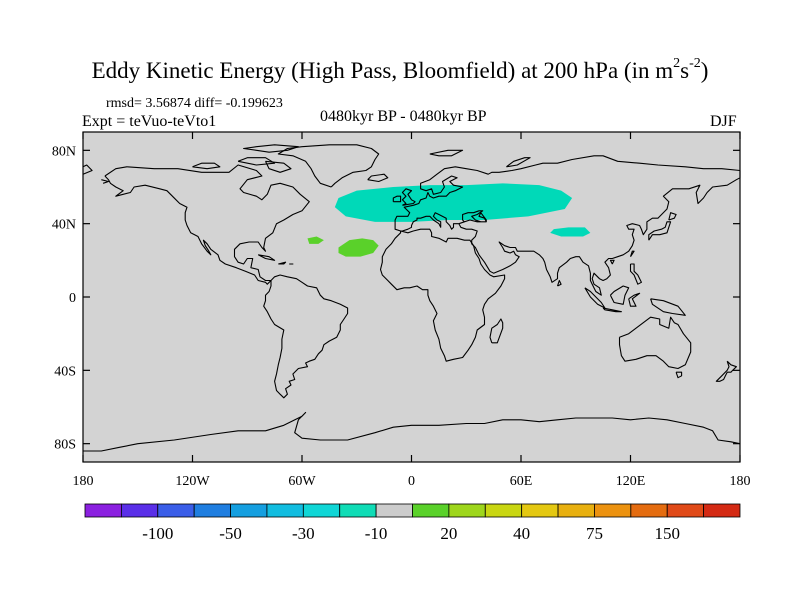 This screenshot has height=600, width=800. What do you see at coordinates (194, 103) in the screenshot?
I see `rmsd-diff-stats: rmsd= 3.56874 diff= -0.199623` at bounding box center [194, 103].